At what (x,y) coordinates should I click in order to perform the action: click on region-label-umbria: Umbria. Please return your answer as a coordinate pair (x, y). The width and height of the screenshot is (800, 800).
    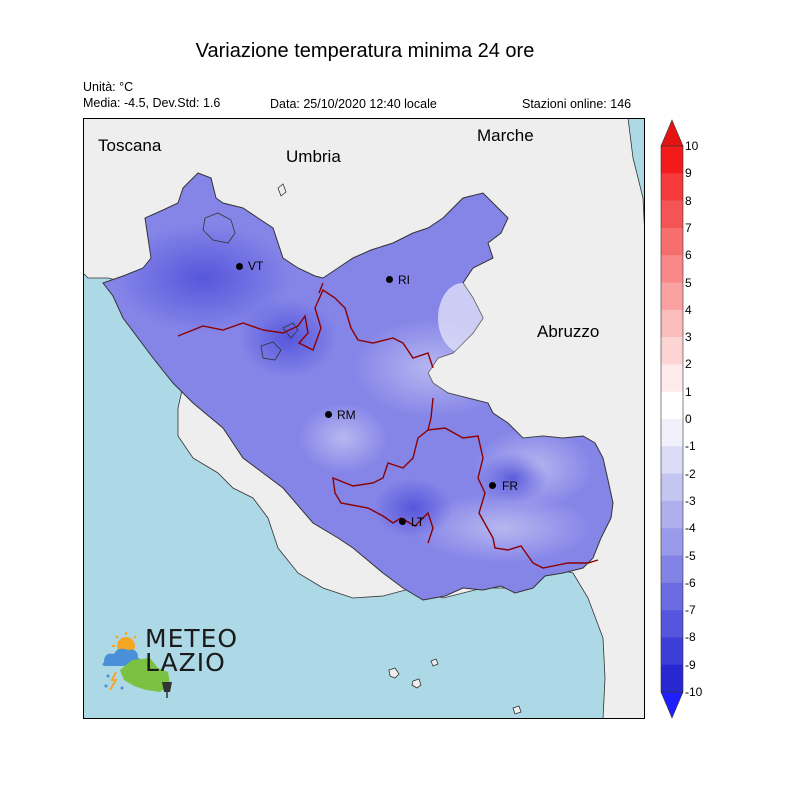
    Looking at the image, I should click on (313, 156).